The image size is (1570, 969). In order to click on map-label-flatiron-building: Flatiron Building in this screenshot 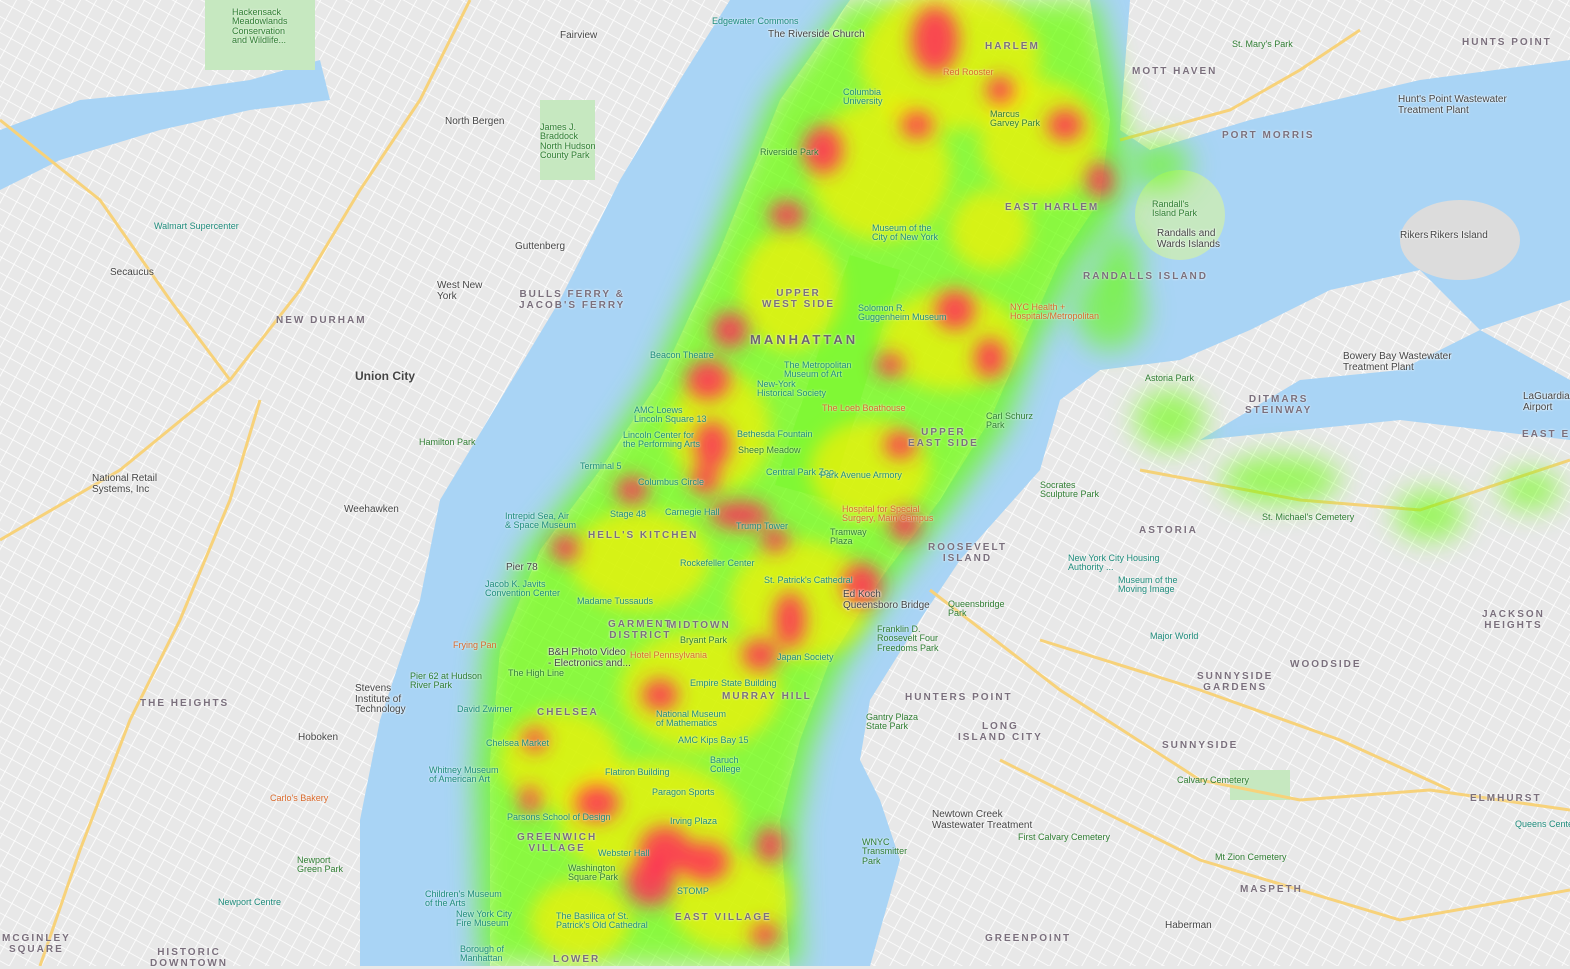, I will do `click(637, 772)`.